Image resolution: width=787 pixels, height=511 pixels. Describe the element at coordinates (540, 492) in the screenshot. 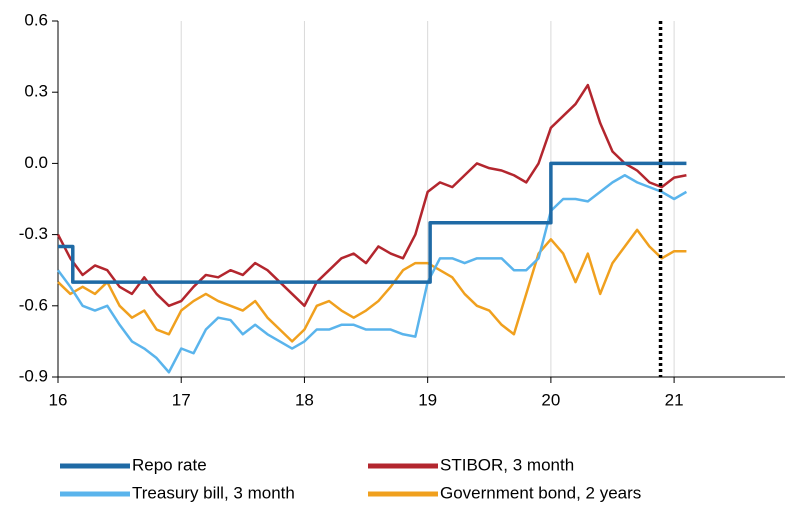

I see `legend-label: Government bond, 2 years` at that location.